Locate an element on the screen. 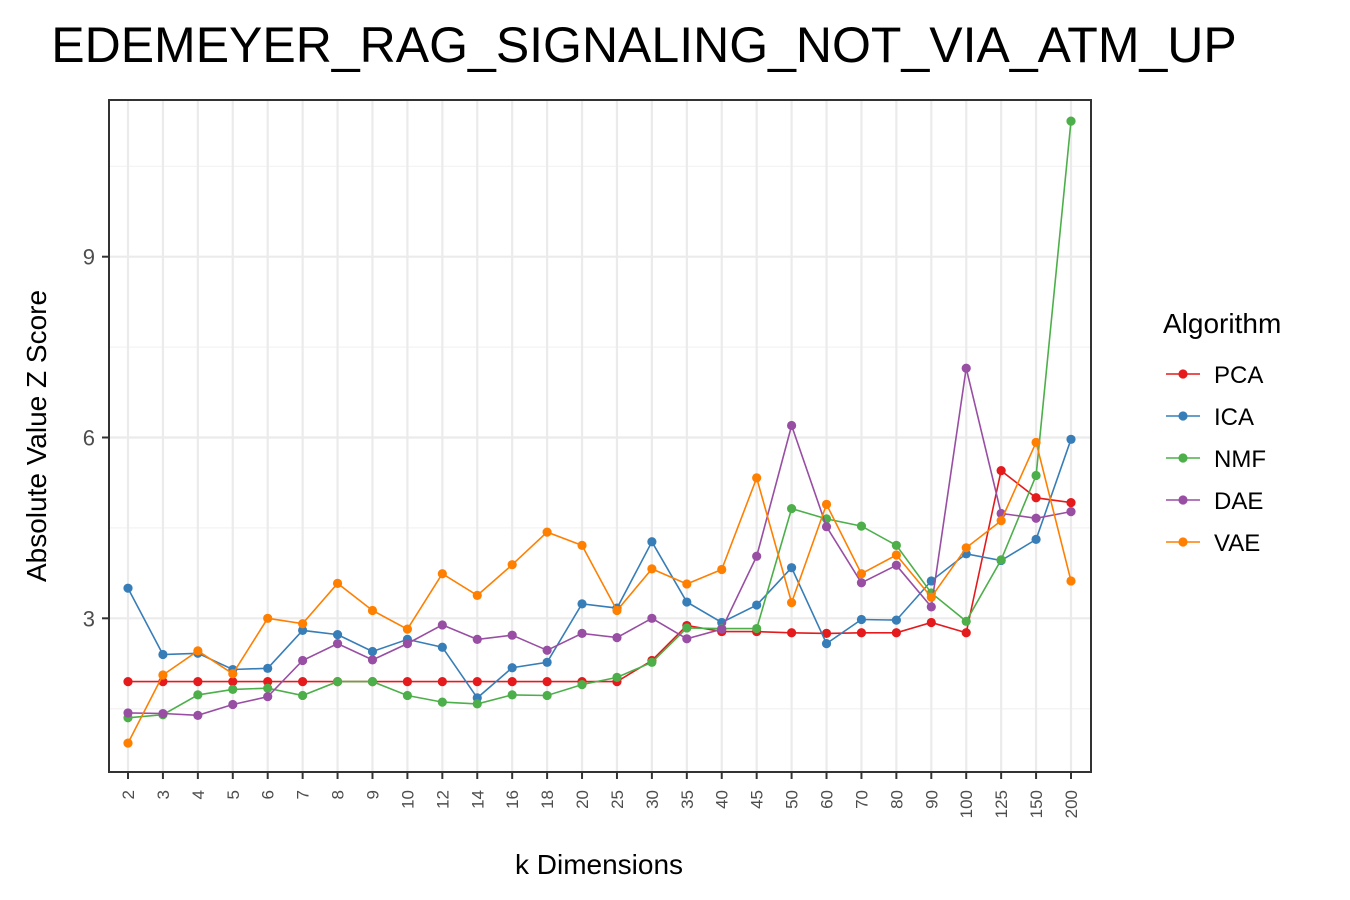  x-tick-label: 90 is located at coordinates (931, 799).